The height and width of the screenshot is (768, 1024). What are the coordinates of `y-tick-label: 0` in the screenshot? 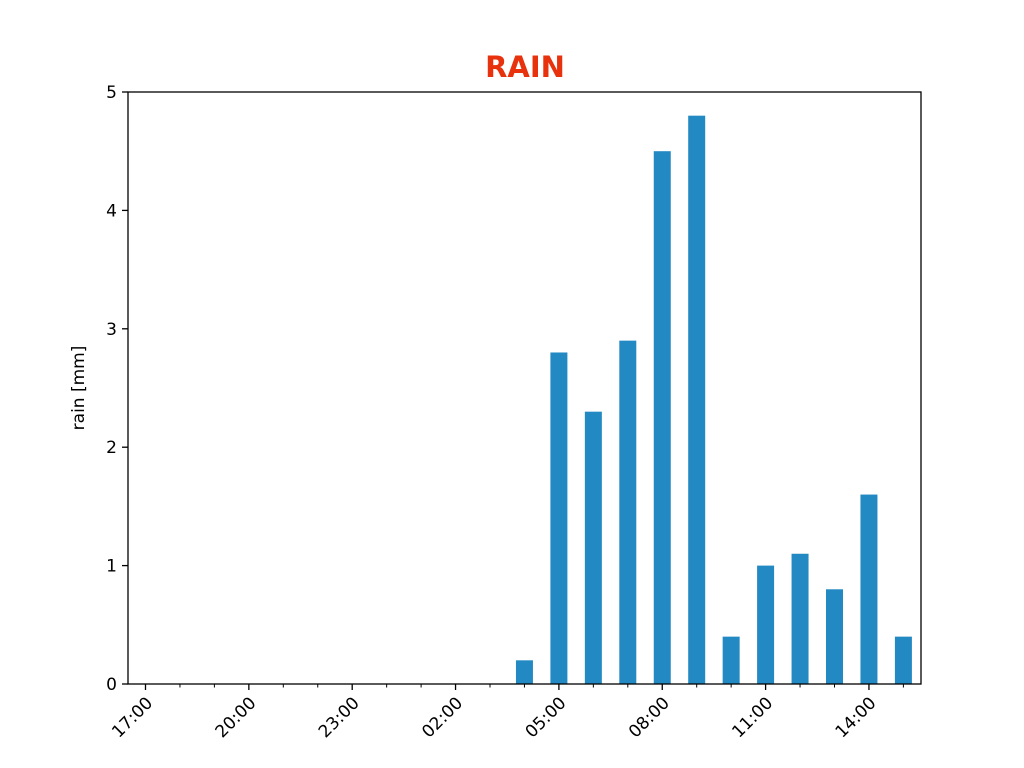 It's located at (111, 685).